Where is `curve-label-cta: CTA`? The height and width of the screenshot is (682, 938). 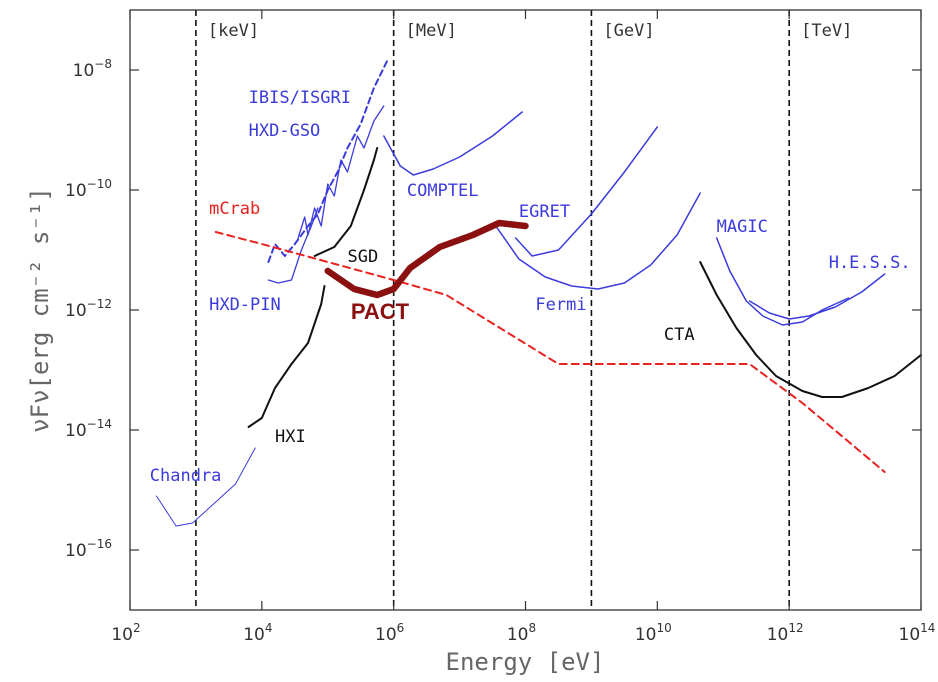 curve-label-cta: CTA is located at coordinates (679, 335).